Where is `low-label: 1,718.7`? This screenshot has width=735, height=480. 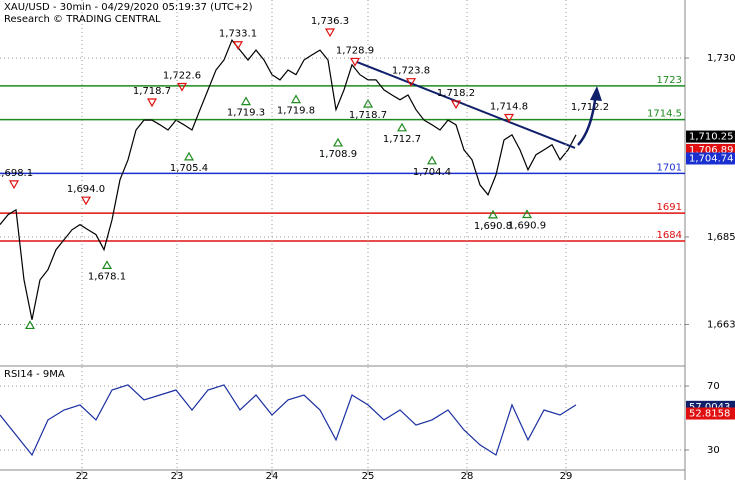 low-label: 1,718.7 is located at coordinates (368, 115).